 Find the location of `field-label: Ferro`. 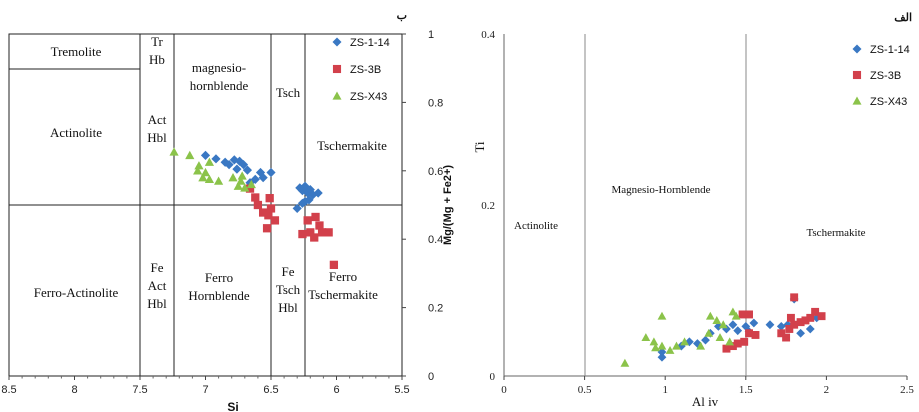

field-label: Ferro is located at coordinates (219, 277).